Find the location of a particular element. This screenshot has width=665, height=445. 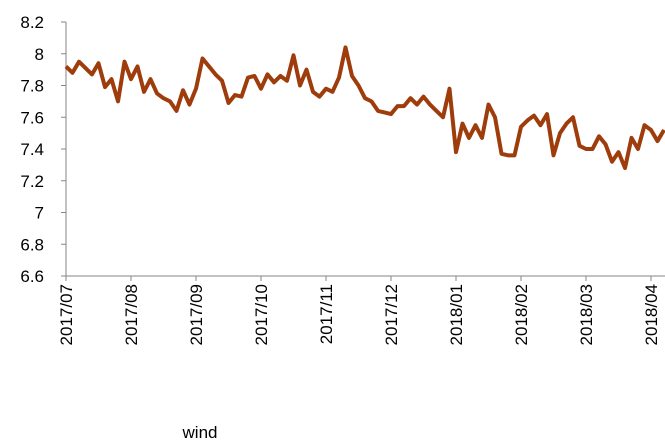

y-tick-label: 6.8 is located at coordinates (32, 244).